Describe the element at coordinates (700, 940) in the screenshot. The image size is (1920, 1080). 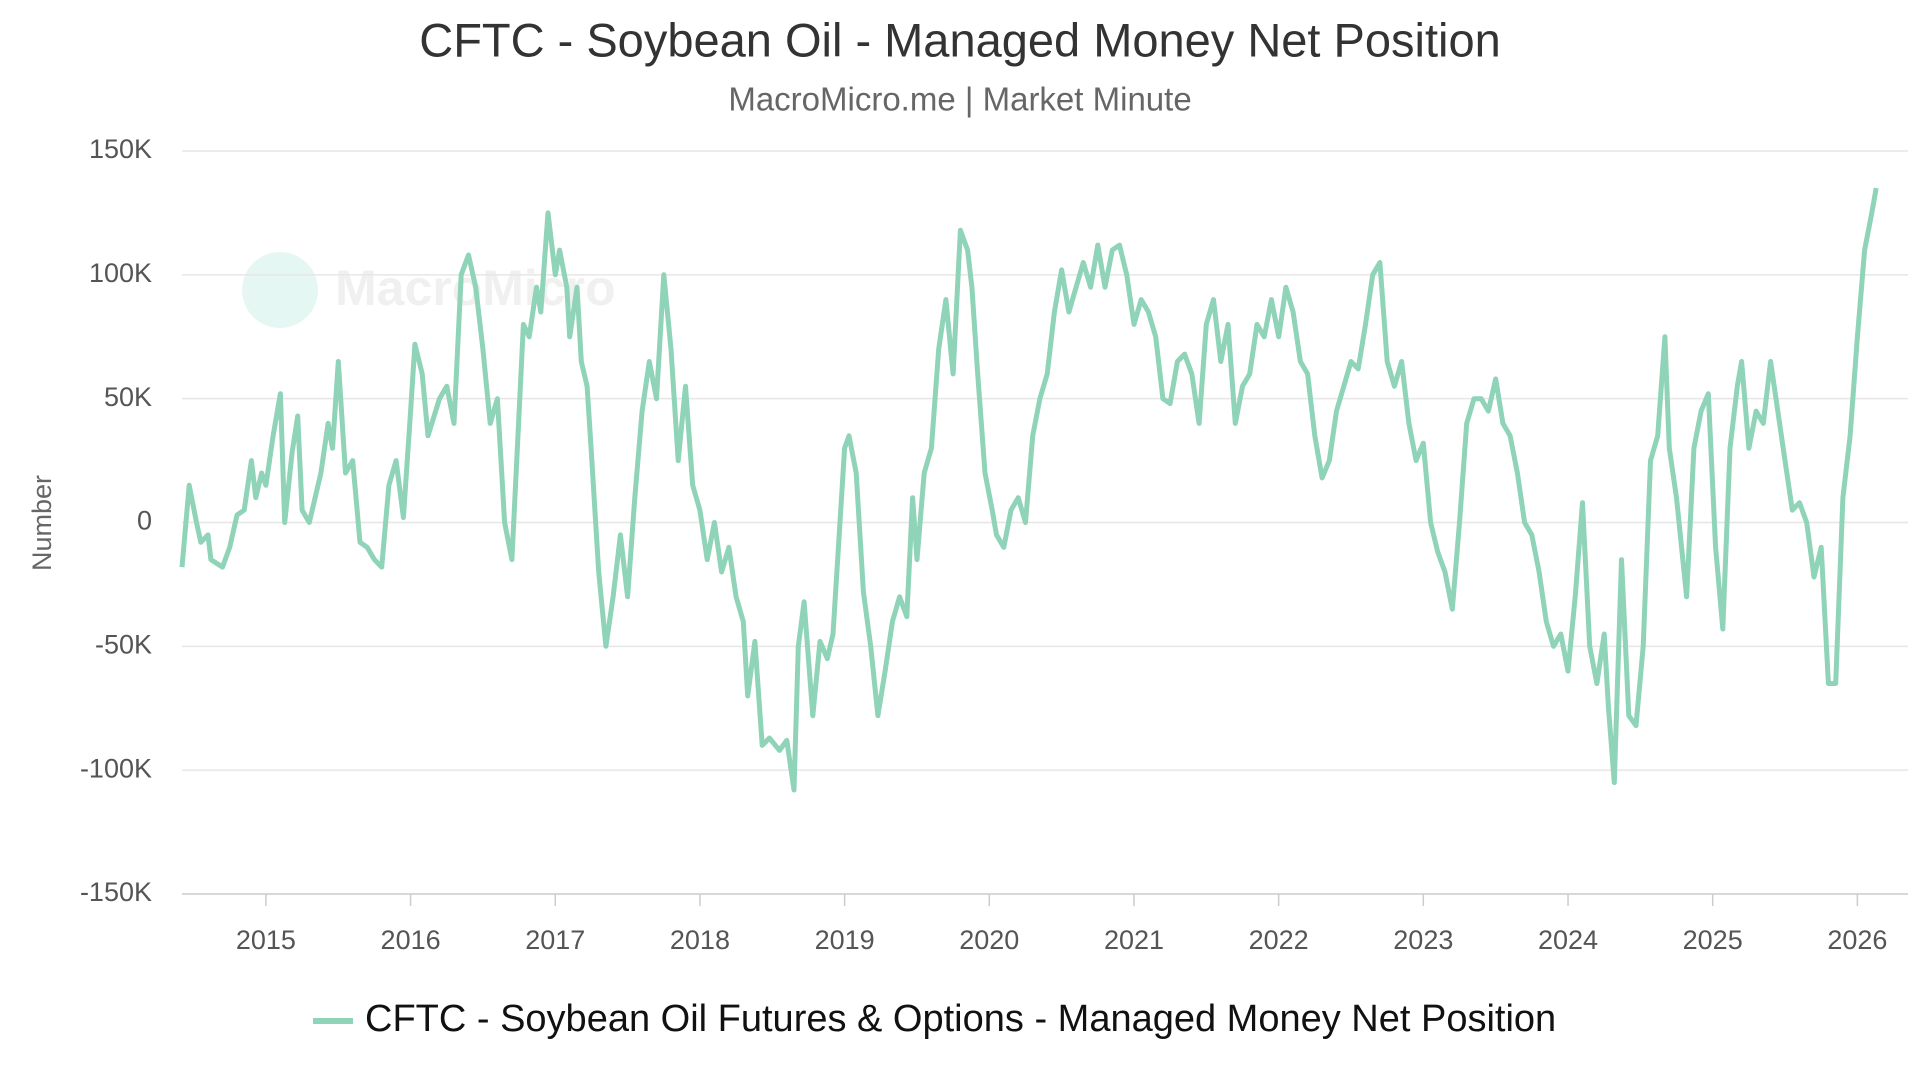
I see `x-tick-label: 2018` at that location.